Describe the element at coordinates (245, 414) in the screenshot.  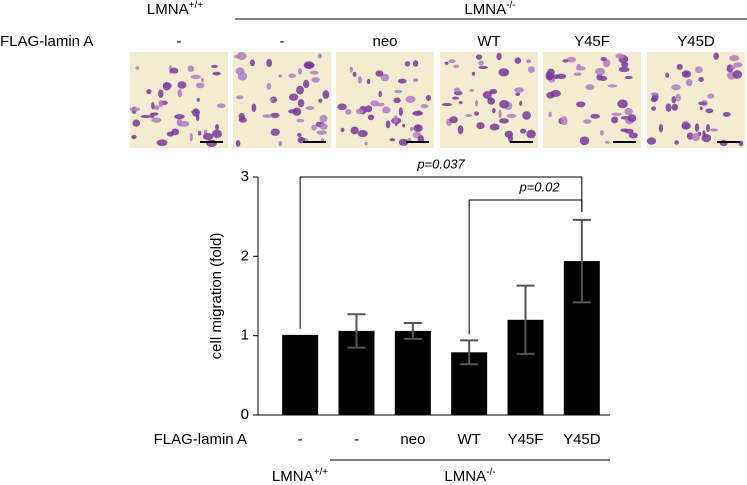
I see `y-tick-label: 0` at that location.